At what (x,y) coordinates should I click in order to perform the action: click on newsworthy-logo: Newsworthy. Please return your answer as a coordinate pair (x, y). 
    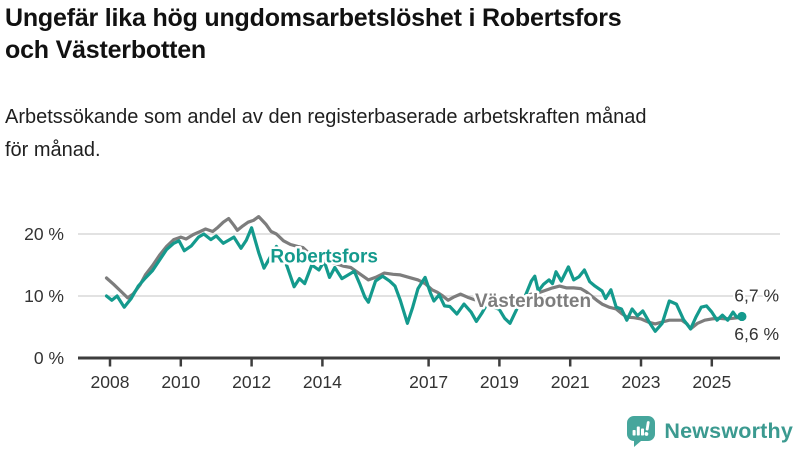
    Looking at the image, I should click on (710, 431).